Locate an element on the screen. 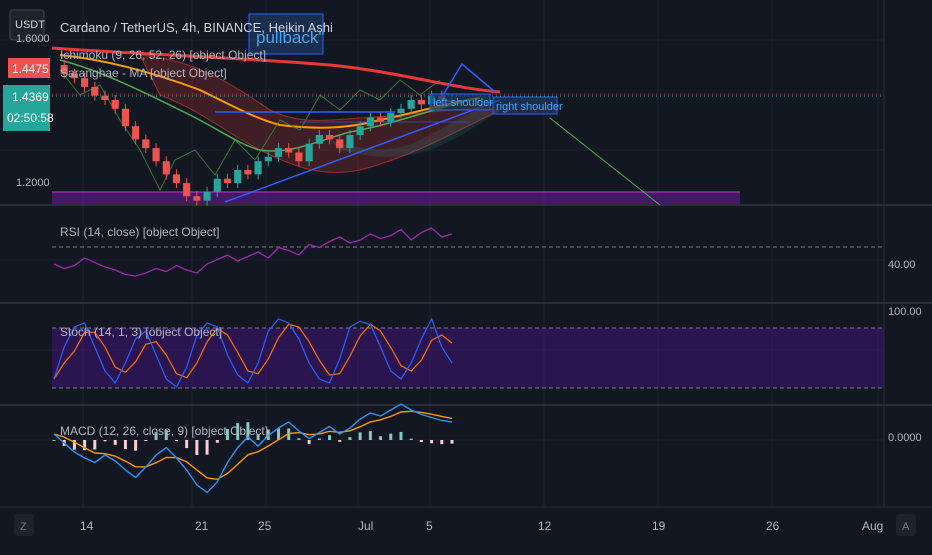 The height and width of the screenshot is (555, 932). currency-button is located at coordinates (27, 25).